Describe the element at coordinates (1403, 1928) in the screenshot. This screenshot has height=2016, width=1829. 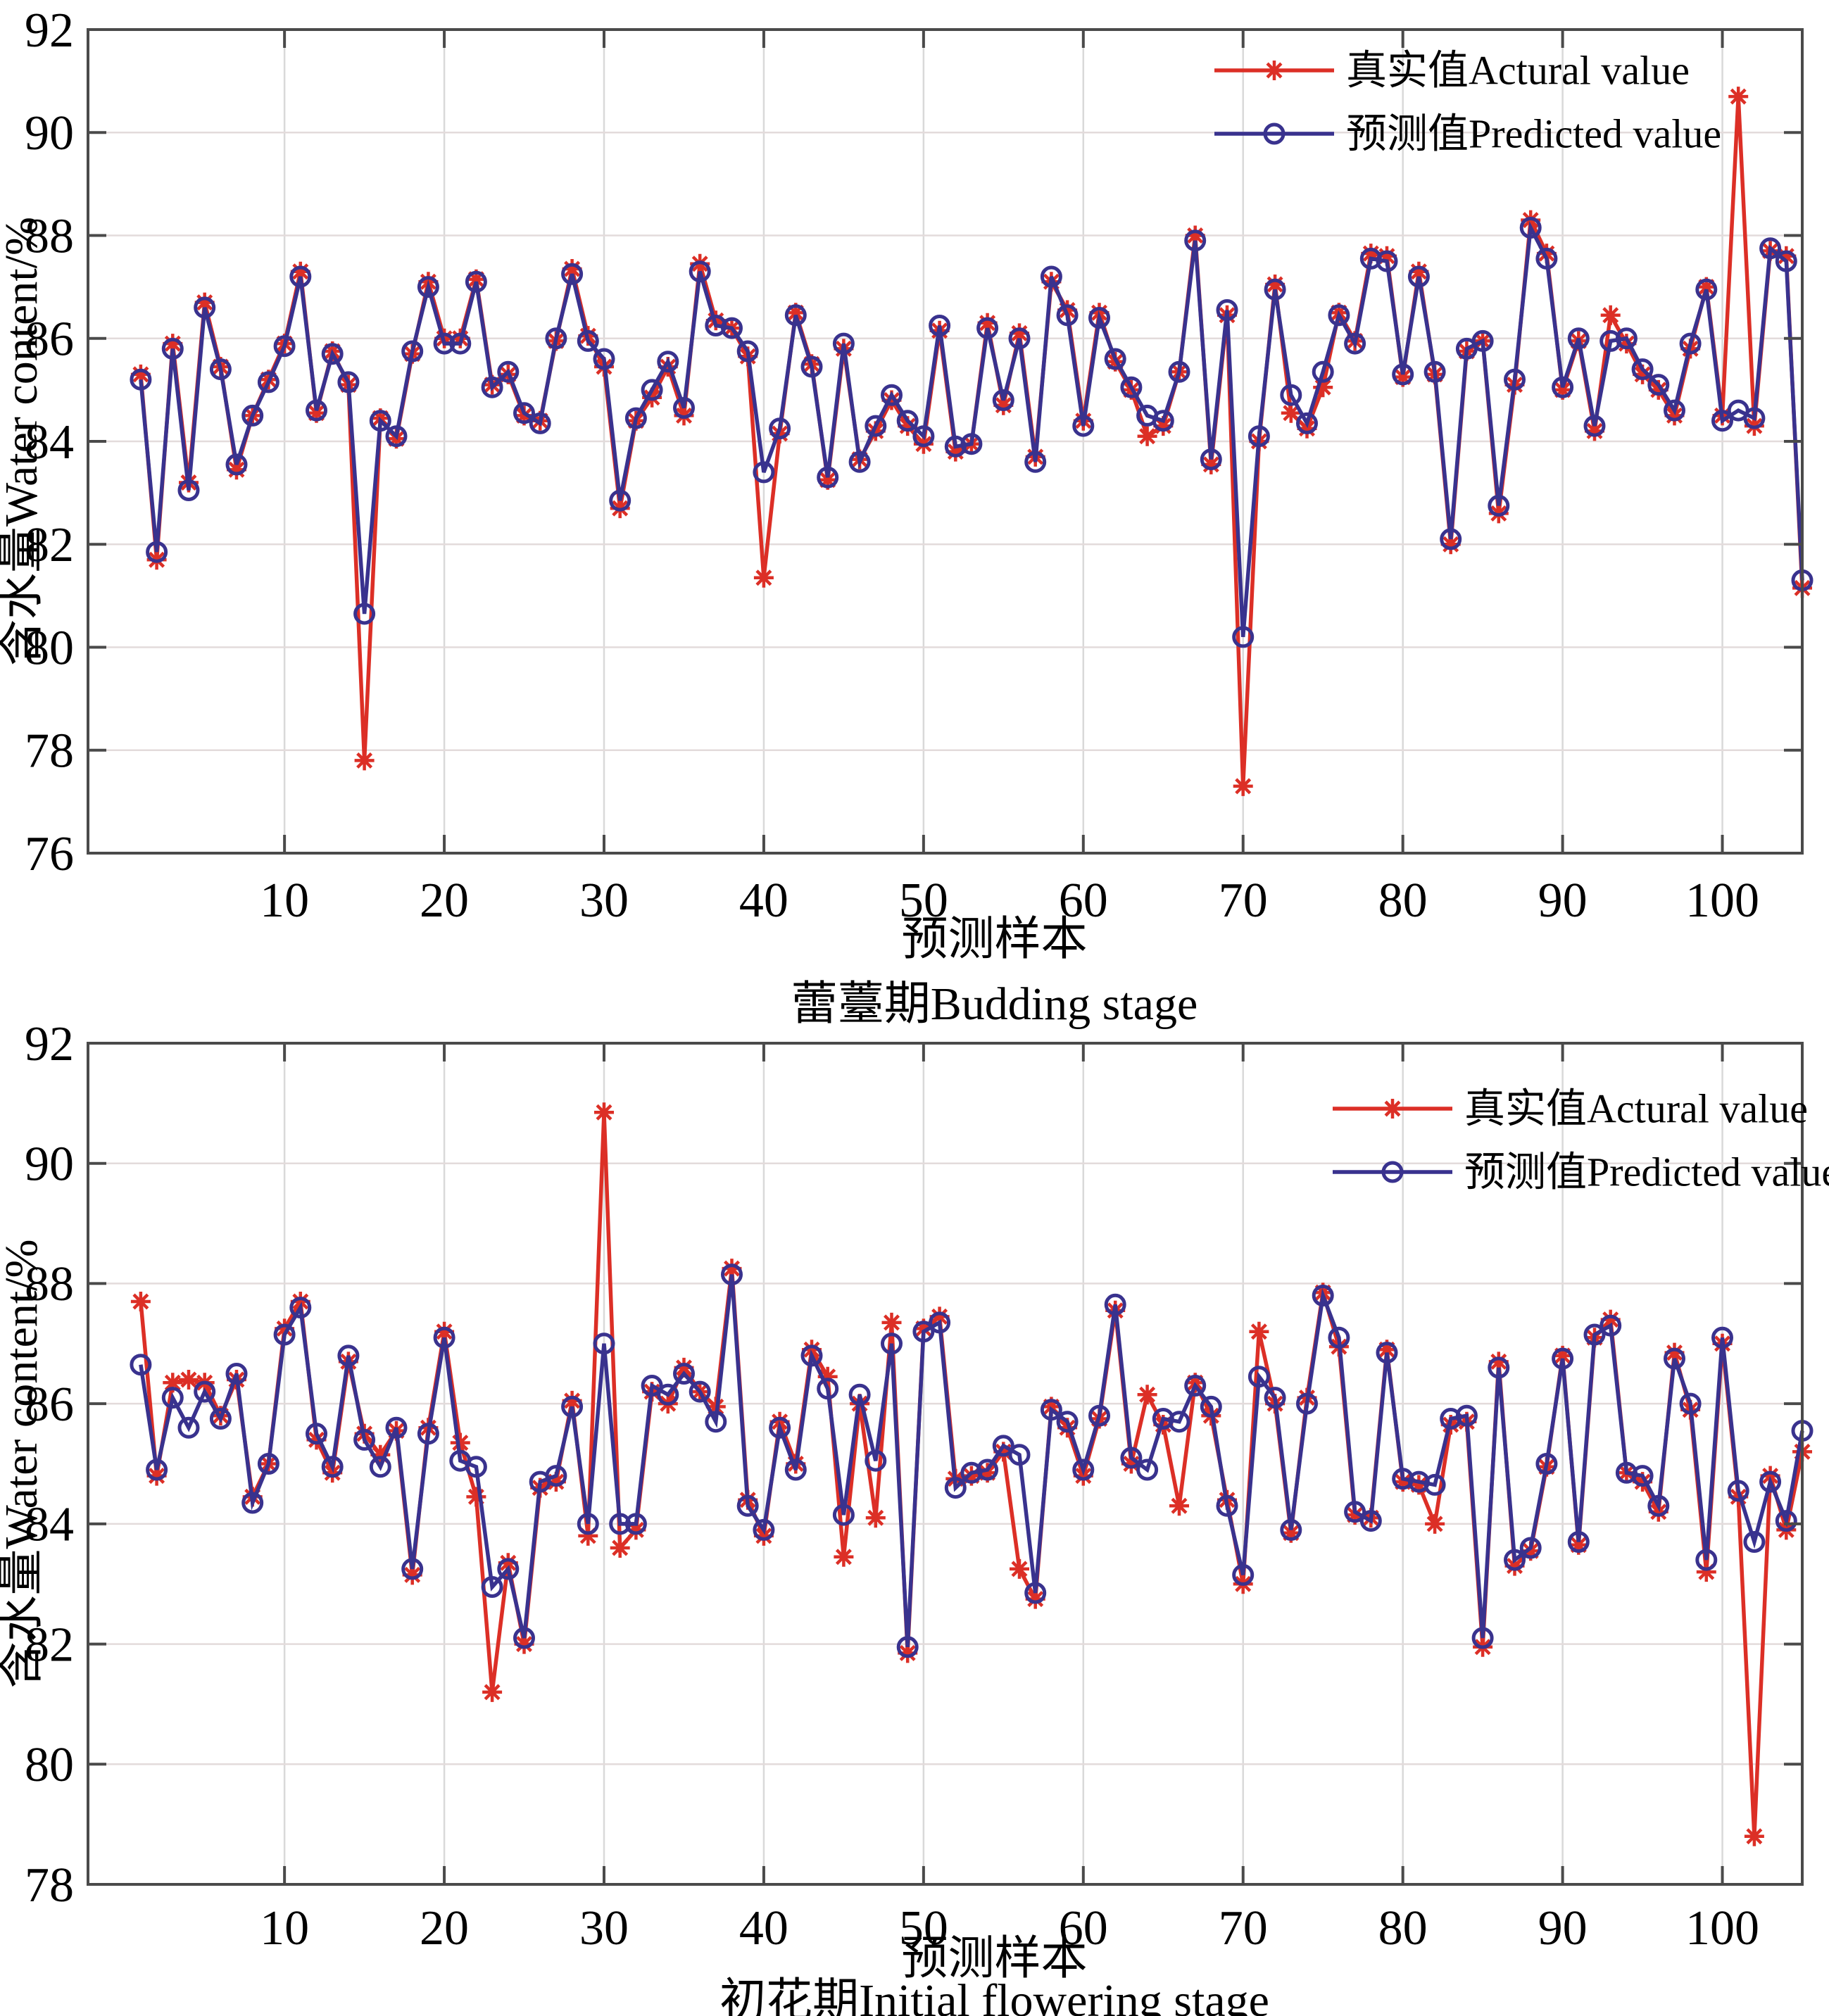
I see `x-tick-label: 80` at that location.